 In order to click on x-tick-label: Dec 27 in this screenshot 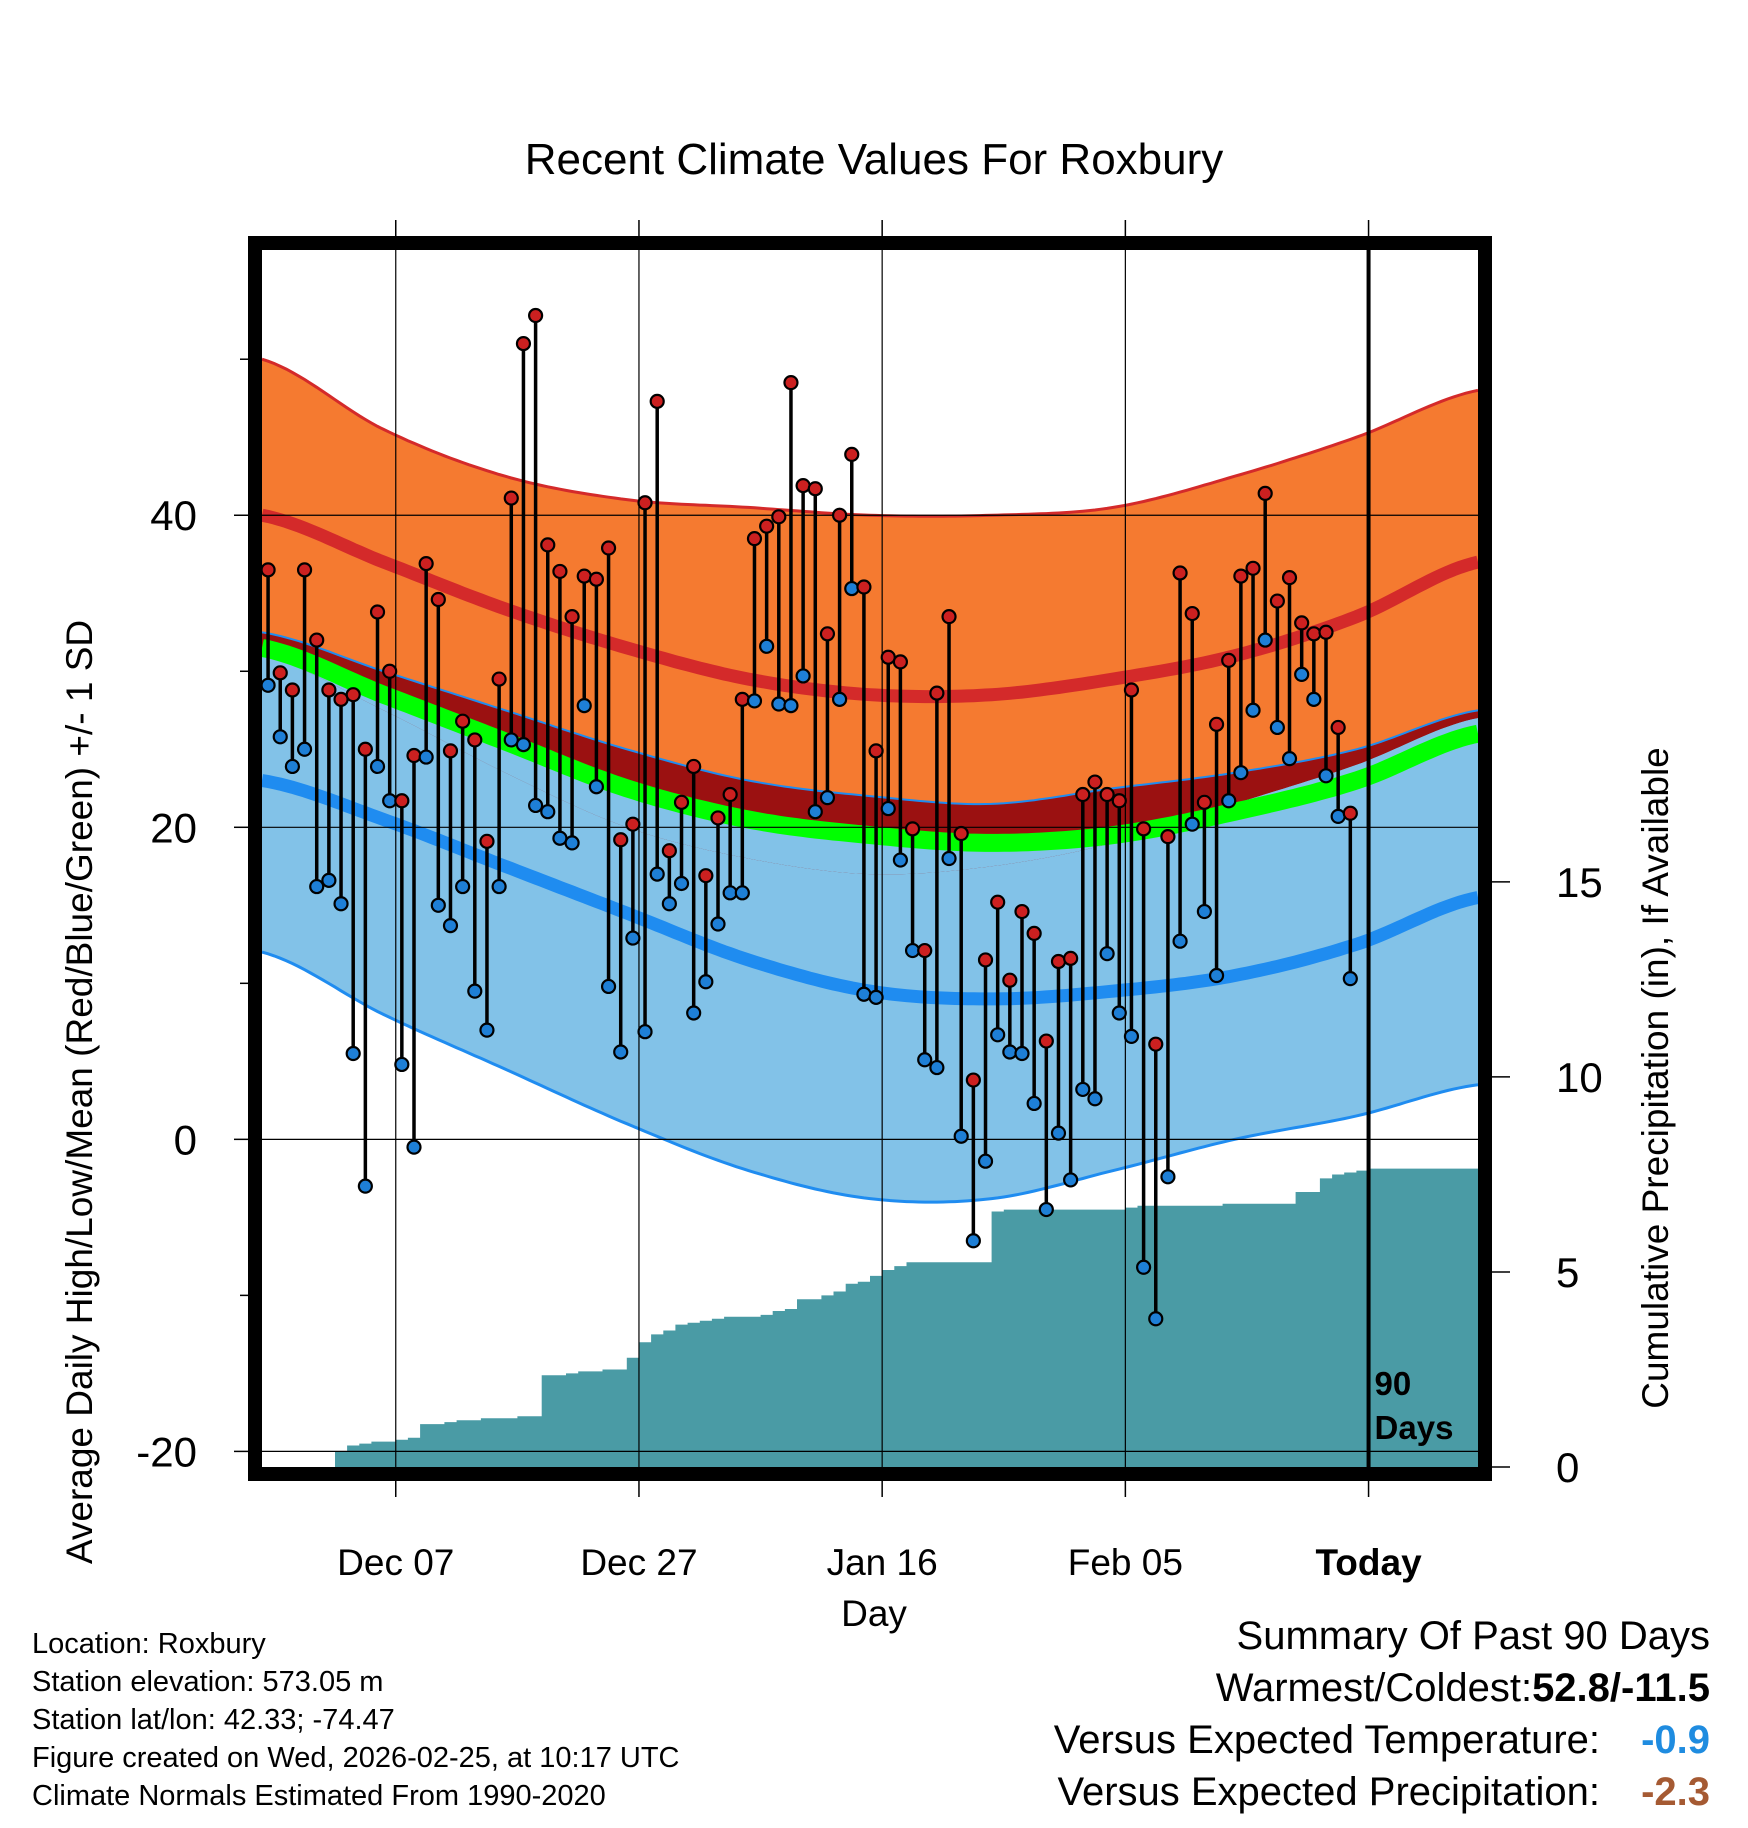, I will do `click(638, 1562)`.